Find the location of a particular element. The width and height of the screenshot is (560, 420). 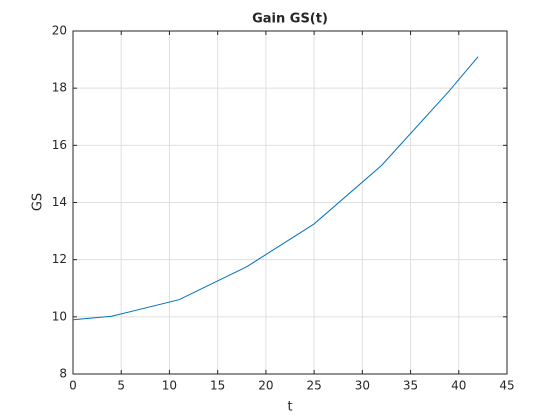

x-tick-label: 5 is located at coordinates (121, 386).